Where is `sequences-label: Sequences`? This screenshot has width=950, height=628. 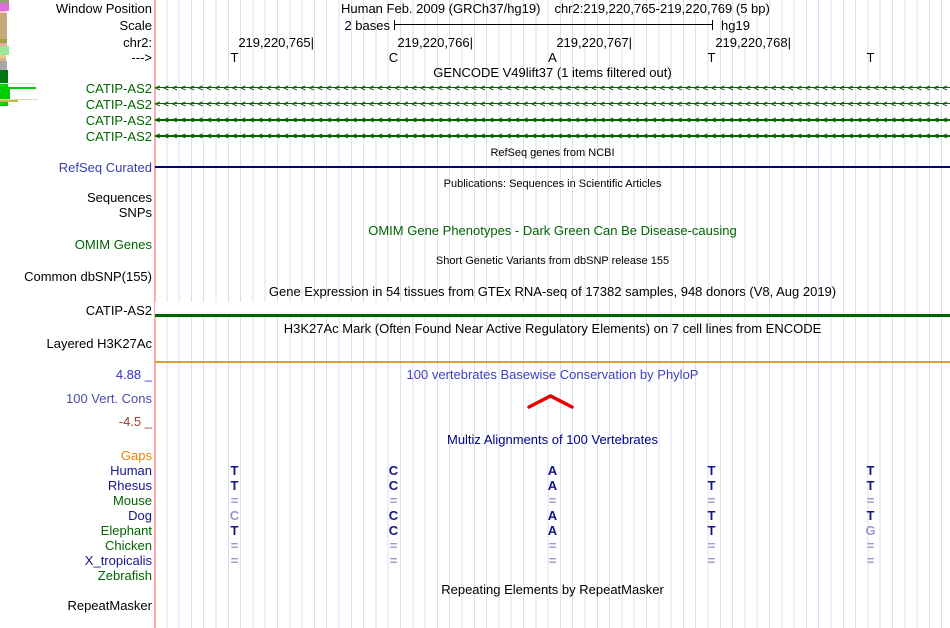 sequences-label: Sequences is located at coordinates (119, 197).